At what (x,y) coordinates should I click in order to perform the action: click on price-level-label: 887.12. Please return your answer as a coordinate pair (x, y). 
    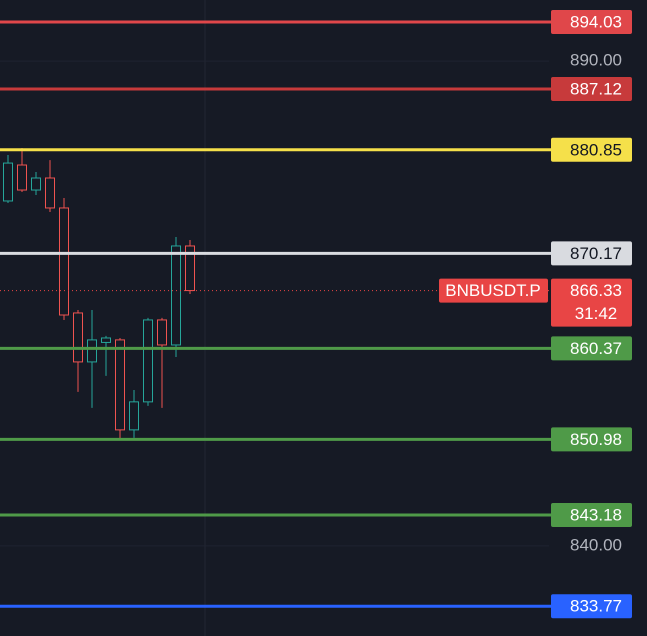
    Looking at the image, I should click on (596, 88).